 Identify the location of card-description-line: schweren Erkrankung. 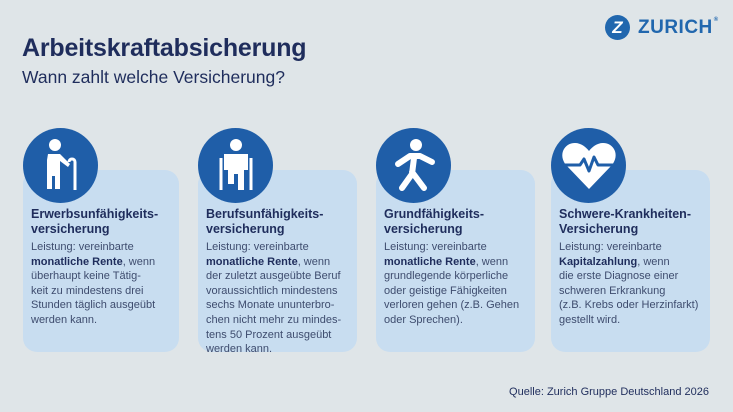
(628, 291).